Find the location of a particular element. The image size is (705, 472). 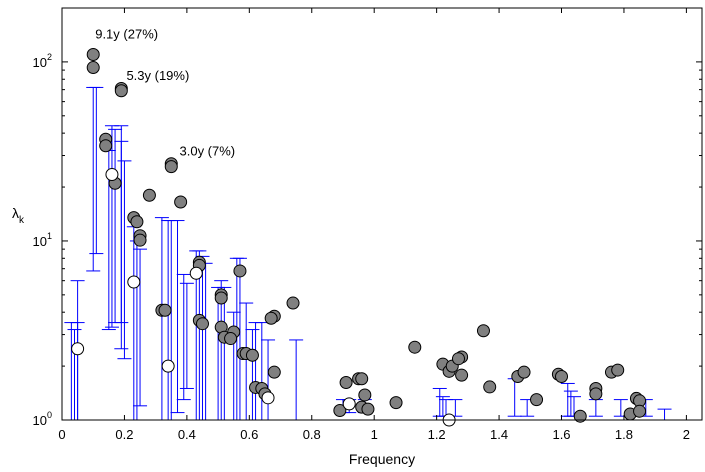

x-tick-label: 0 is located at coordinates (61, 434).